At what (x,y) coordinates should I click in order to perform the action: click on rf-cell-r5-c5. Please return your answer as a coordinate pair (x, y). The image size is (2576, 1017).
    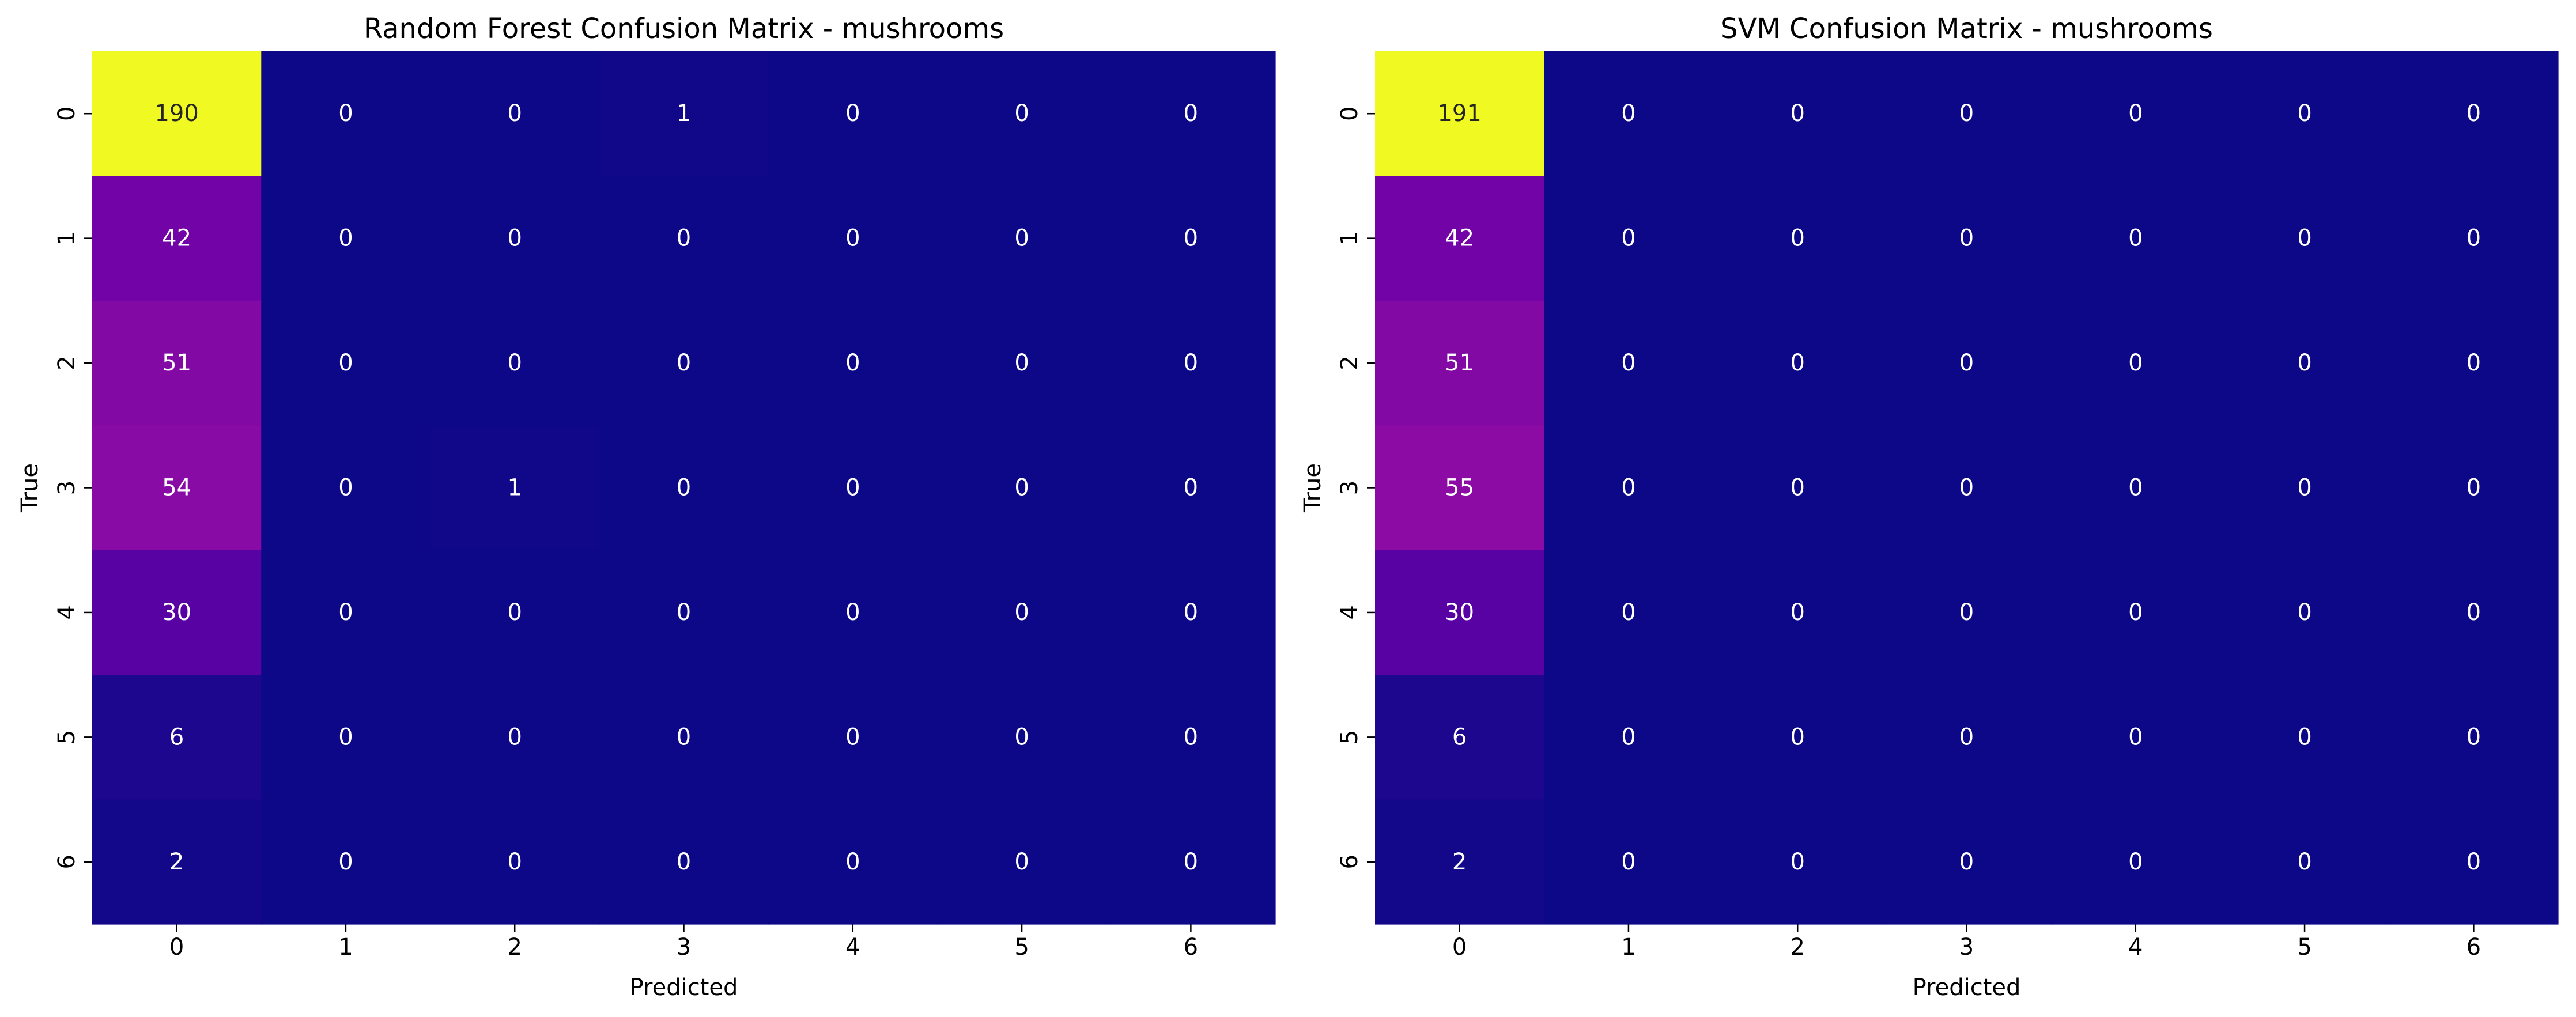
    Looking at the image, I should click on (1022, 737).